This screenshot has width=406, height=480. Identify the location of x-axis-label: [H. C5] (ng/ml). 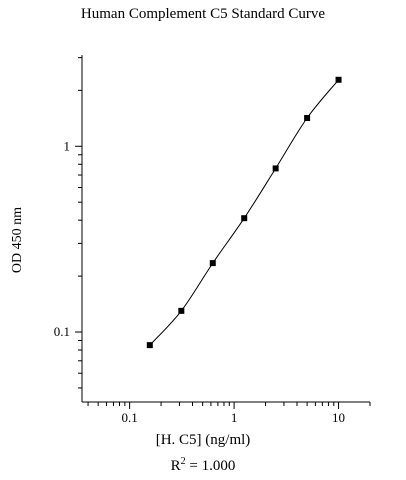
(203, 440).